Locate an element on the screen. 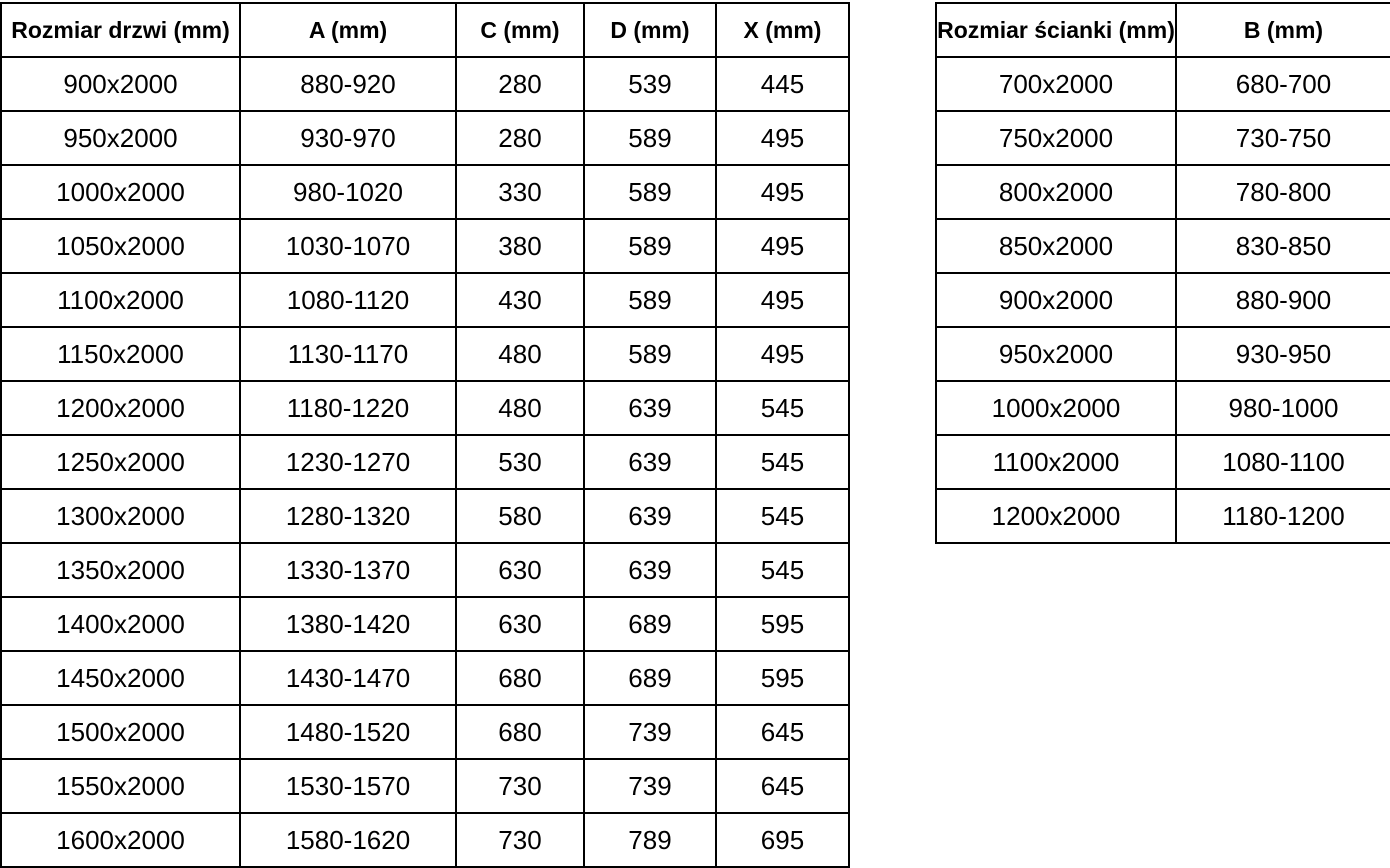 The height and width of the screenshot is (868, 1390). table-cell: 595 is located at coordinates (782, 678).